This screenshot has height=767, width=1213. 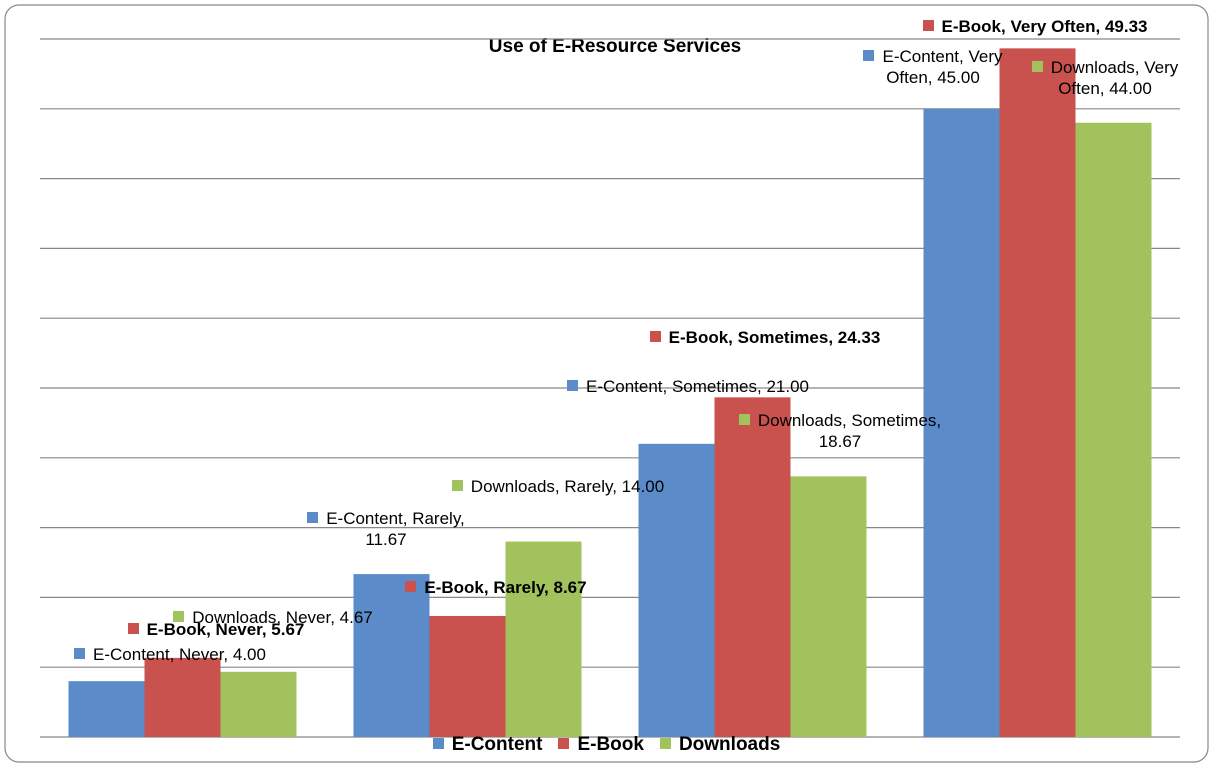 What do you see at coordinates (179, 654) in the screenshot?
I see `data-label-text: E-Content, Never, 4.00` at bounding box center [179, 654].